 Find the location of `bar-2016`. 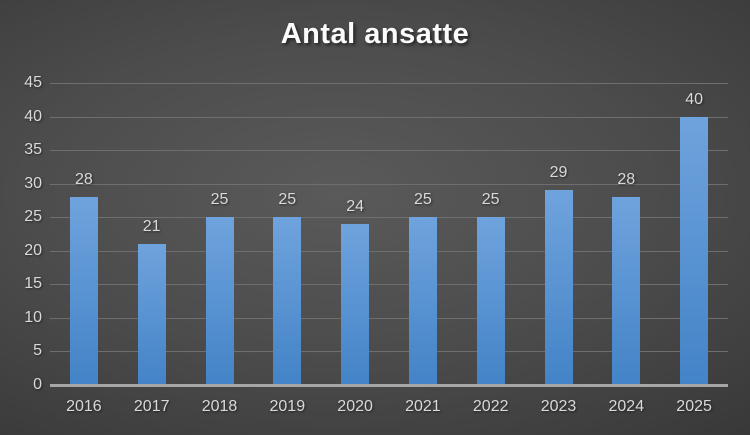

bar-2016 is located at coordinates (83, 291).